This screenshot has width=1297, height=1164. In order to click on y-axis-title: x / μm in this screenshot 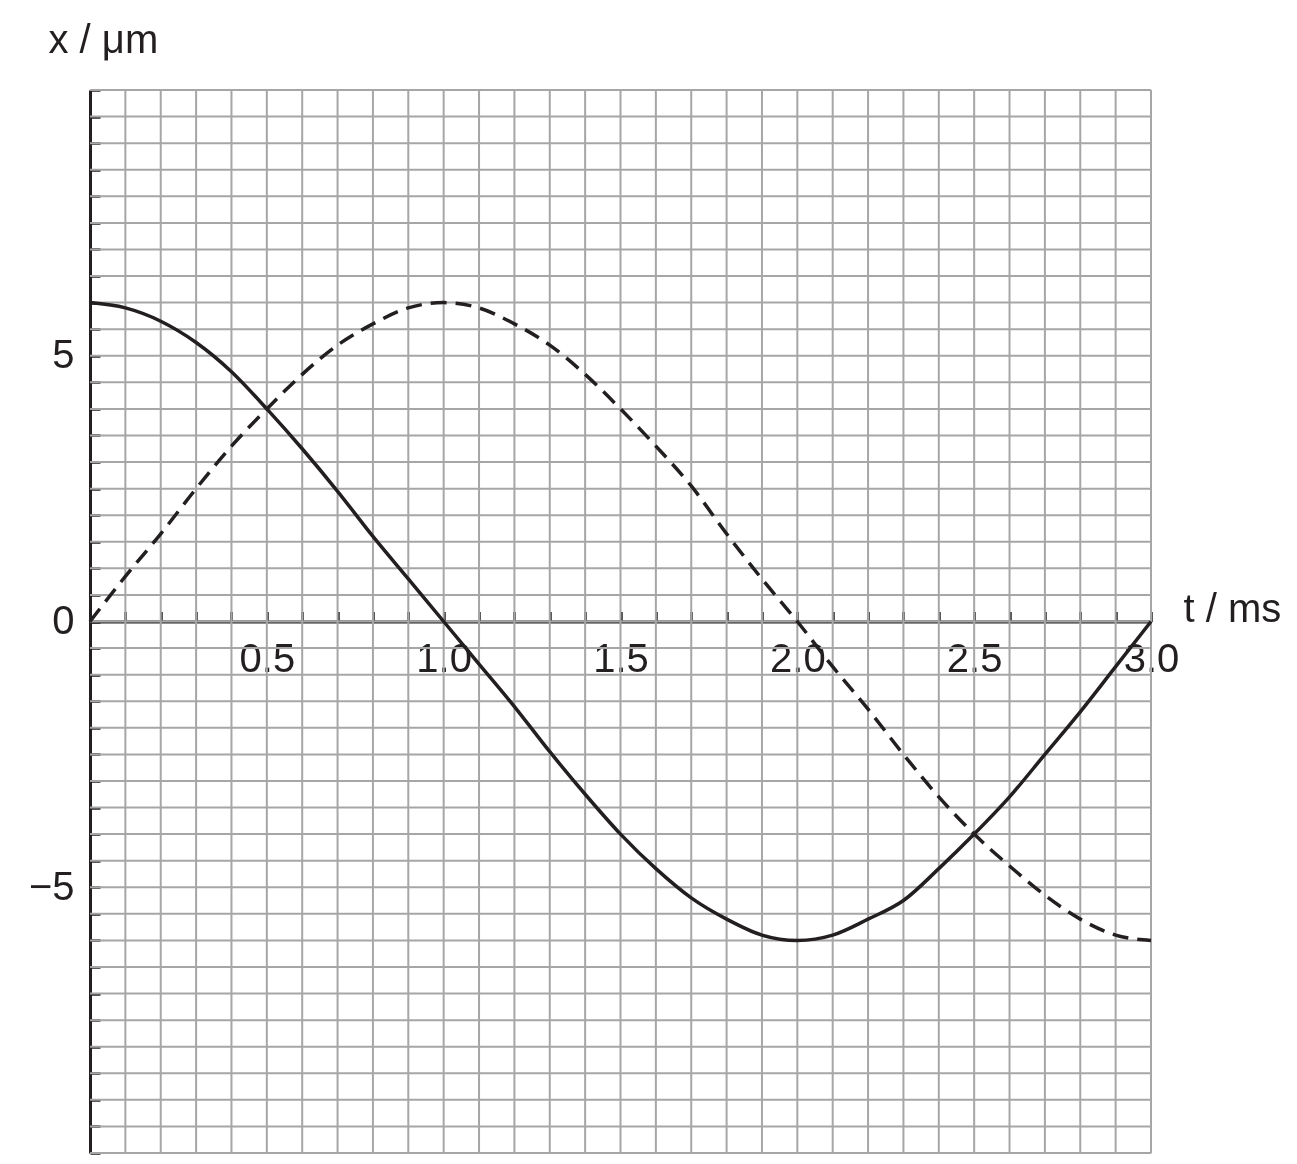, I will do `click(103, 38)`.